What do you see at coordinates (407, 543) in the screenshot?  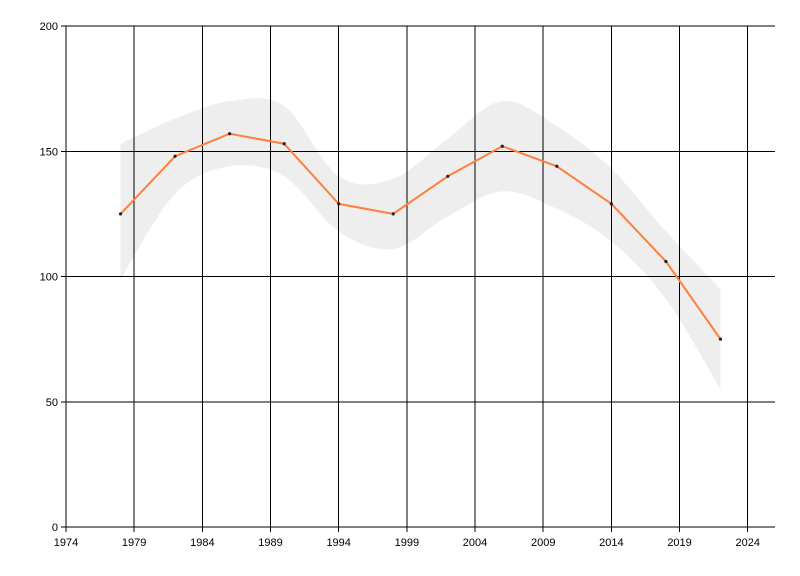 I see `x-tick-label: 1999` at bounding box center [407, 543].